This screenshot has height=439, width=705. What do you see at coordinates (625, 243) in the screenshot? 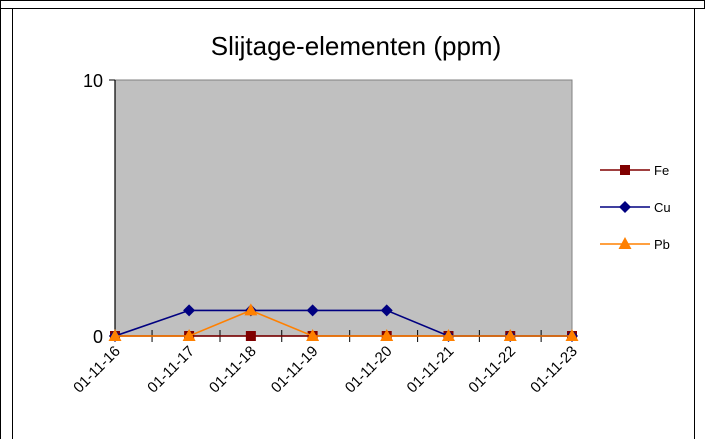
I see `legend-marker-pb` at bounding box center [625, 243].